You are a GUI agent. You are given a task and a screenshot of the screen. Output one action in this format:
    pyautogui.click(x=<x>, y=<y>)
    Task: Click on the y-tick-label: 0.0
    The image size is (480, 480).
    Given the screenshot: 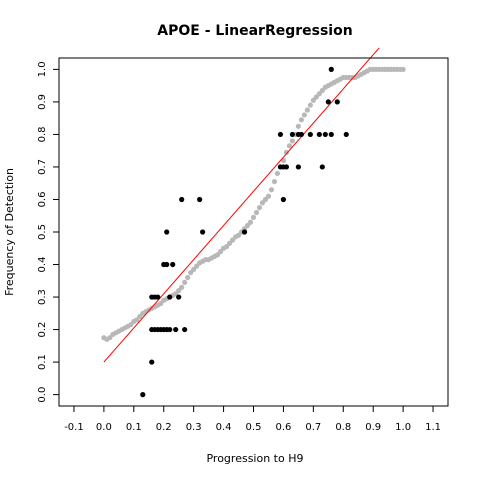 What is the action you would take?
    pyautogui.click(x=42, y=395)
    